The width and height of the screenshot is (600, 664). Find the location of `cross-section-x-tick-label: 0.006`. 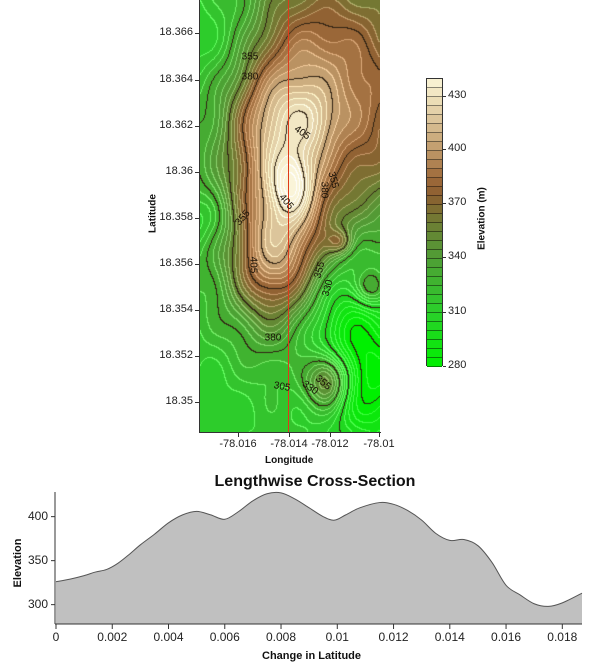

cross-section-x-tick-label: 0.006 is located at coordinates (224, 637).